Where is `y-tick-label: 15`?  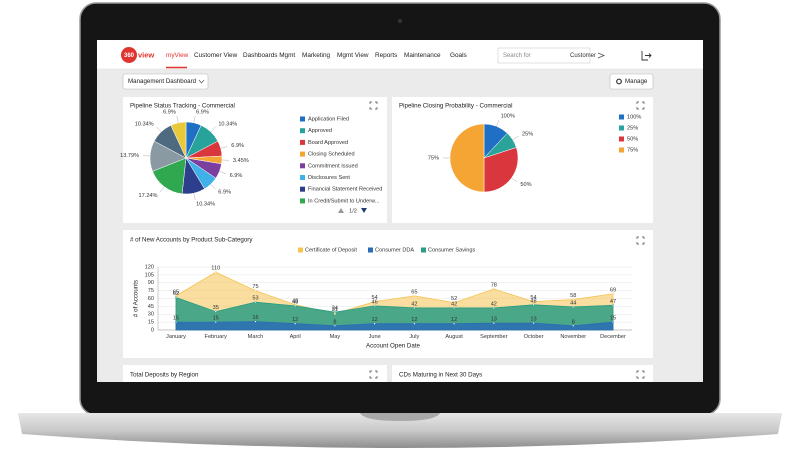 y-tick-label: 15 is located at coordinates (151, 323).